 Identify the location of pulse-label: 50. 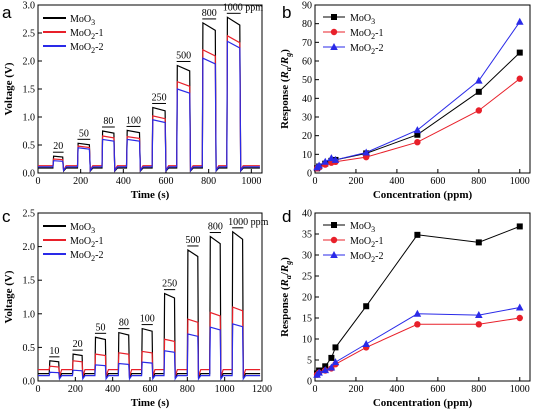
(101, 327).